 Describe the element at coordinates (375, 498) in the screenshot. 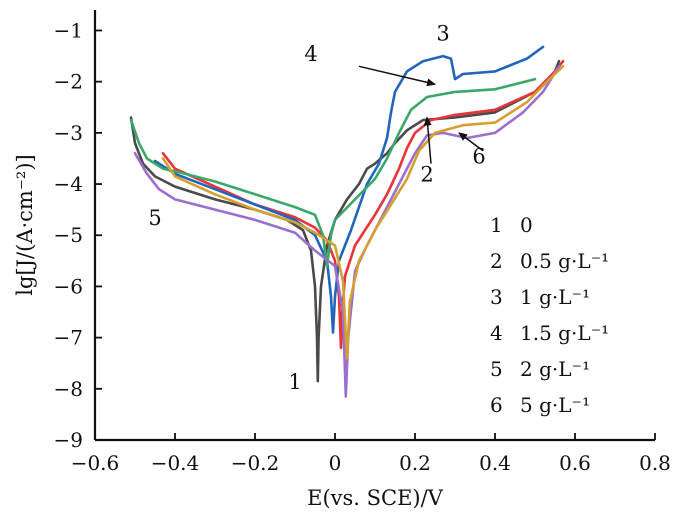

I see `x-axis-title: E(vs. SCE)/V` at that location.